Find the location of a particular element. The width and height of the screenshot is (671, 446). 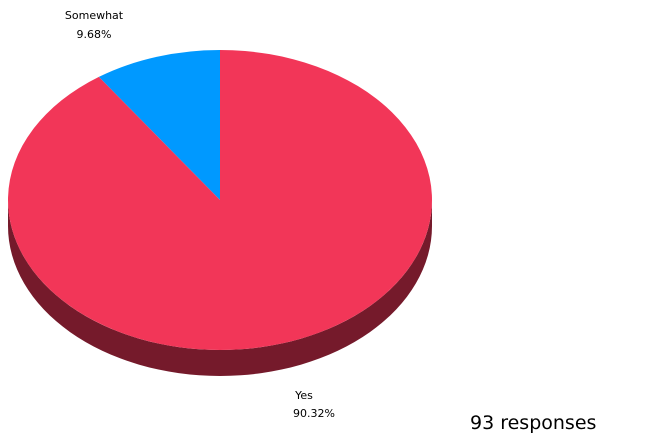

response-count: 93 responses is located at coordinates (533, 423).